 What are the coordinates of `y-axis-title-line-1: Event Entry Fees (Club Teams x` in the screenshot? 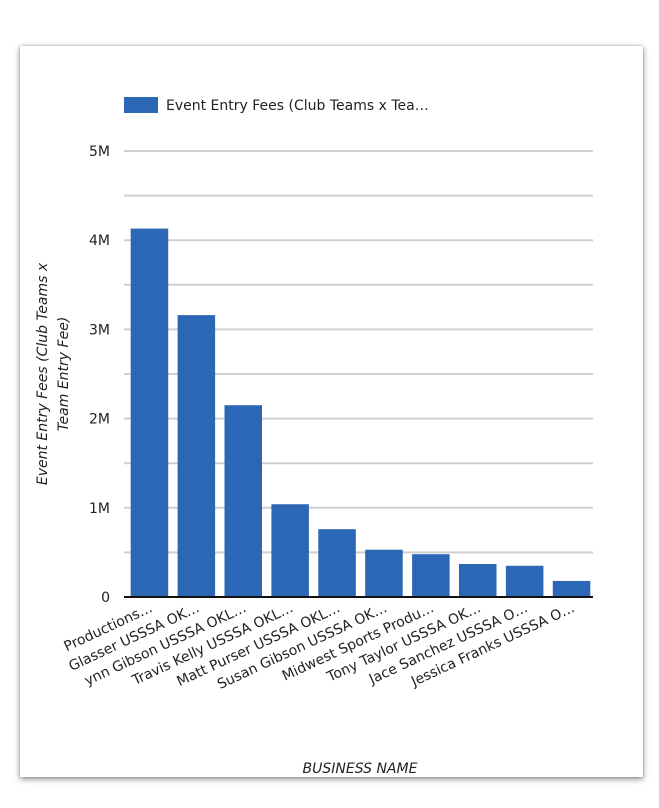 It's located at (43, 373).